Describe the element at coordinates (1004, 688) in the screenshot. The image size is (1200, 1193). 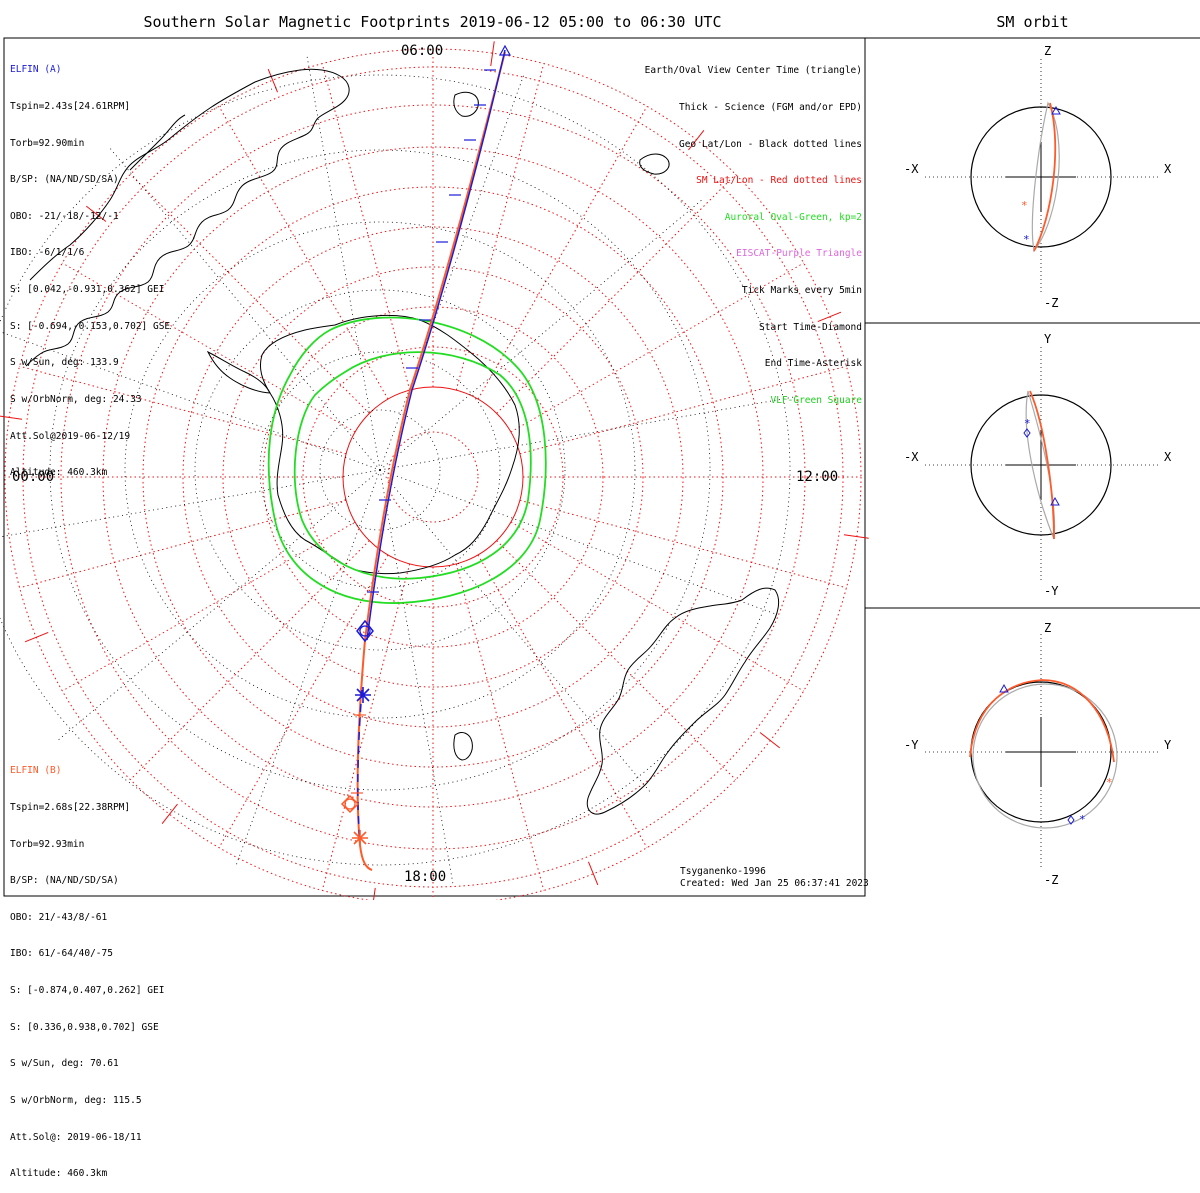
I see `orbit-yz-triangle` at that location.